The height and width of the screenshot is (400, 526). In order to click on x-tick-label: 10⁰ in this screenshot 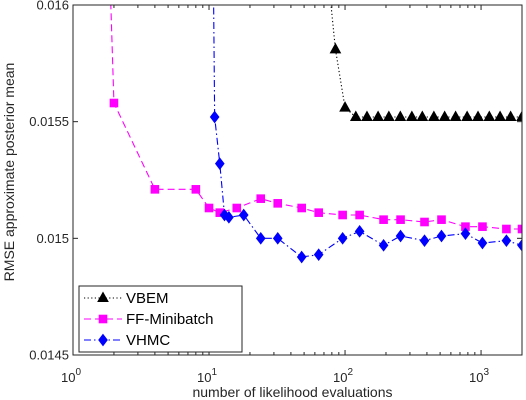, I will do `click(71, 376)`.